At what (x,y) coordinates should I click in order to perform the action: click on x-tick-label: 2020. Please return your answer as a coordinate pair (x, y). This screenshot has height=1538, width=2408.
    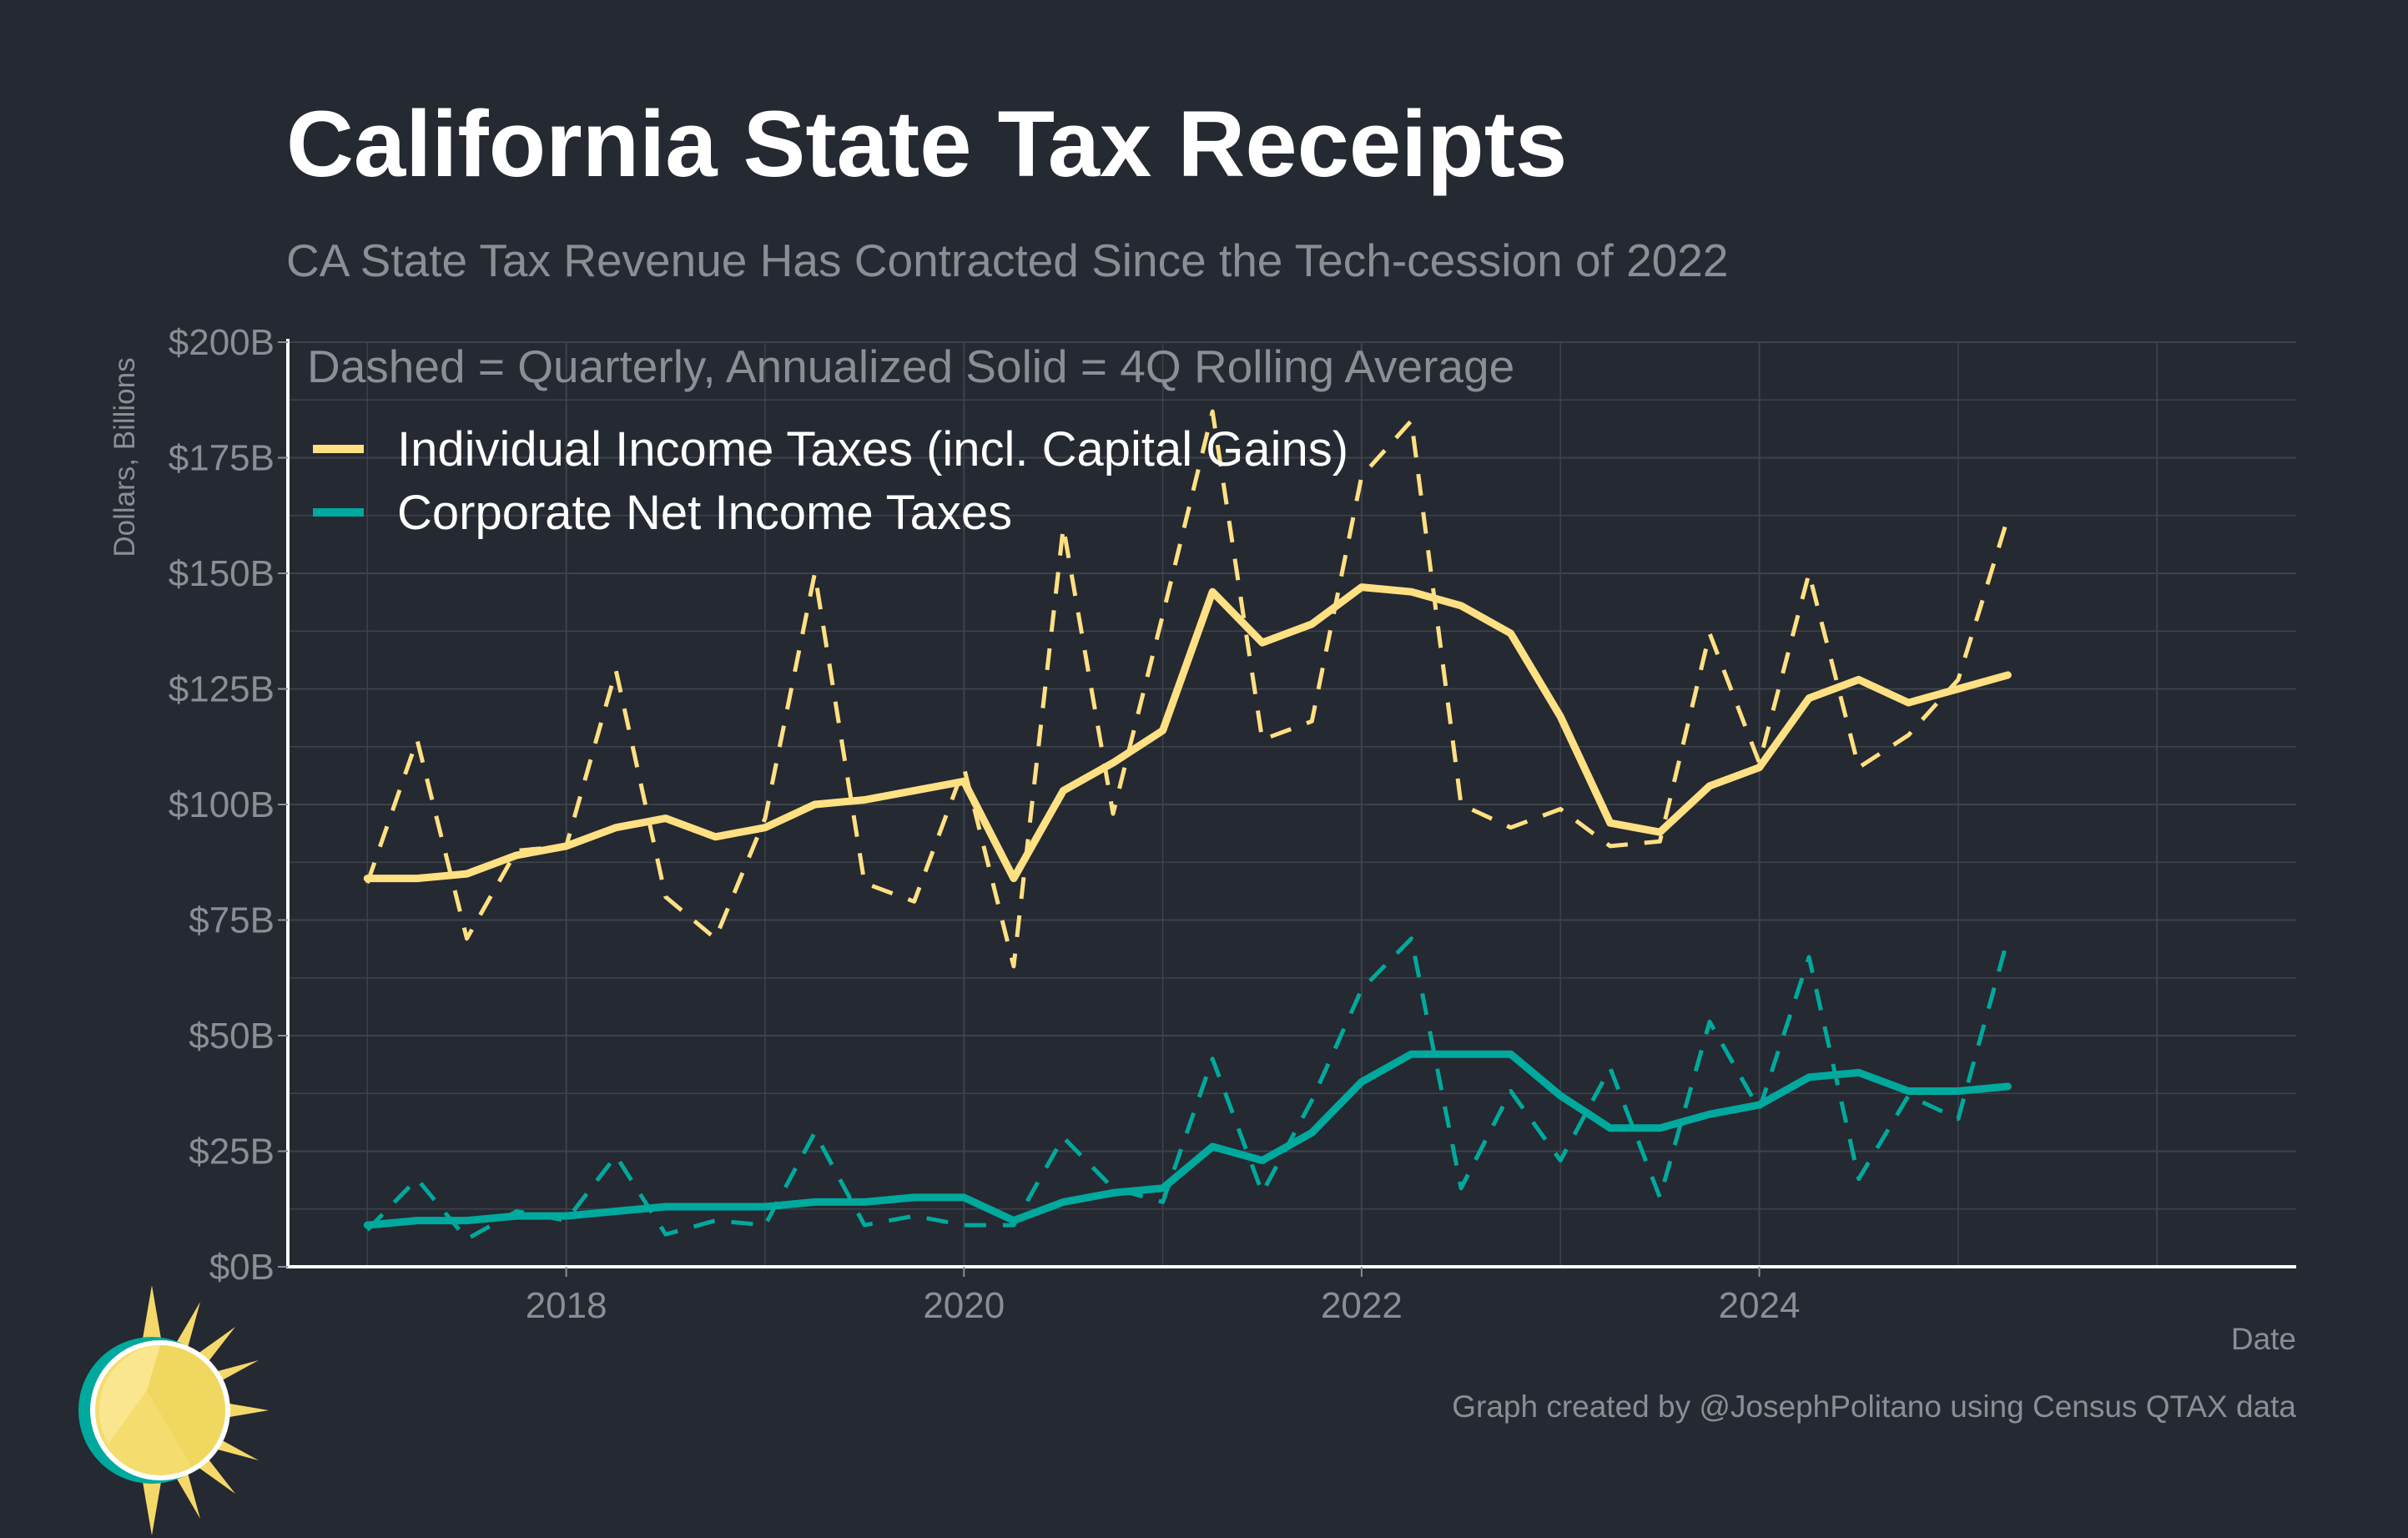
    Looking at the image, I should click on (964, 1305).